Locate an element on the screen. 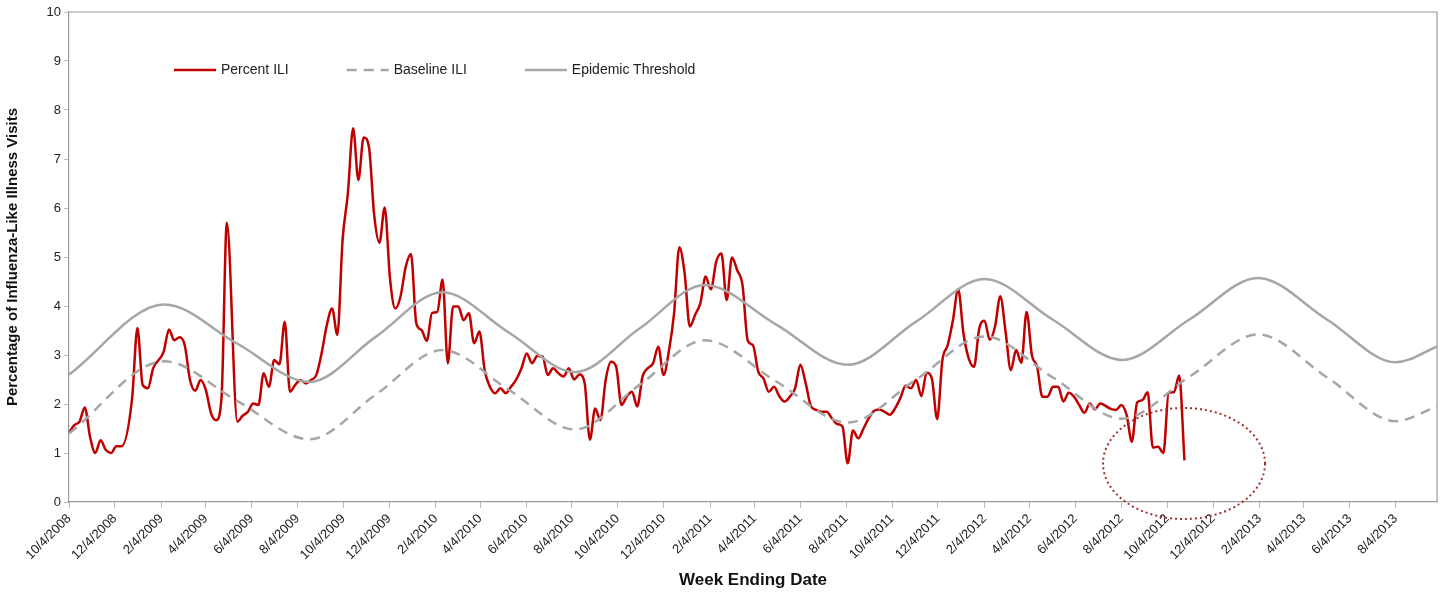 This screenshot has width=1443, height=595. x-axis-title: Week Ending Date is located at coordinates (753, 580).